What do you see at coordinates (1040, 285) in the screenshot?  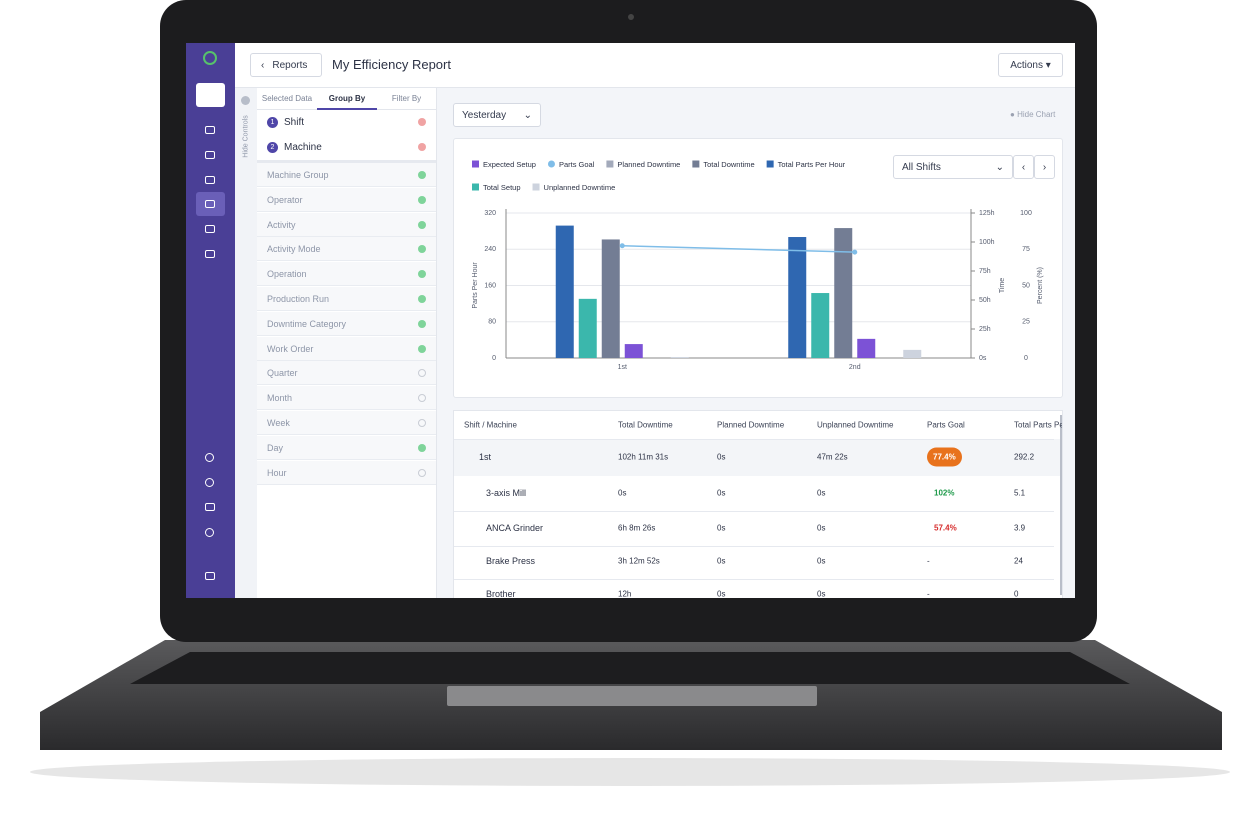 I see `y3-axis-title: Percent (%)` at bounding box center [1040, 285].